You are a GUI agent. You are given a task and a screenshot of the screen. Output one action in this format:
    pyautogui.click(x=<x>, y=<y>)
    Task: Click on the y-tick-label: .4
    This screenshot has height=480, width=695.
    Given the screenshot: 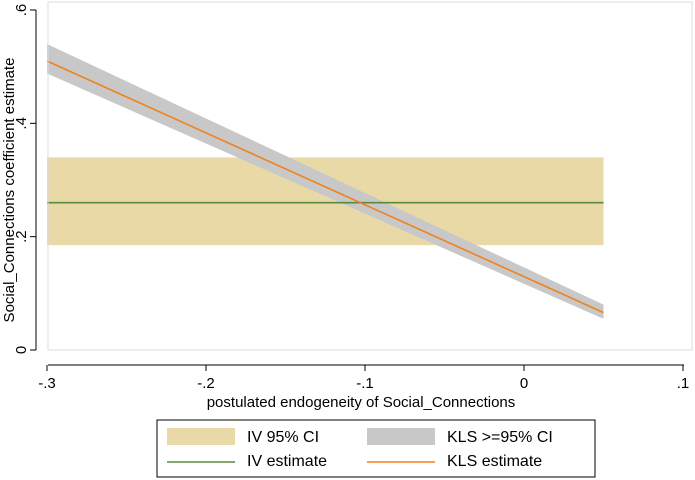 What is the action you would take?
    pyautogui.click(x=21, y=123)
    